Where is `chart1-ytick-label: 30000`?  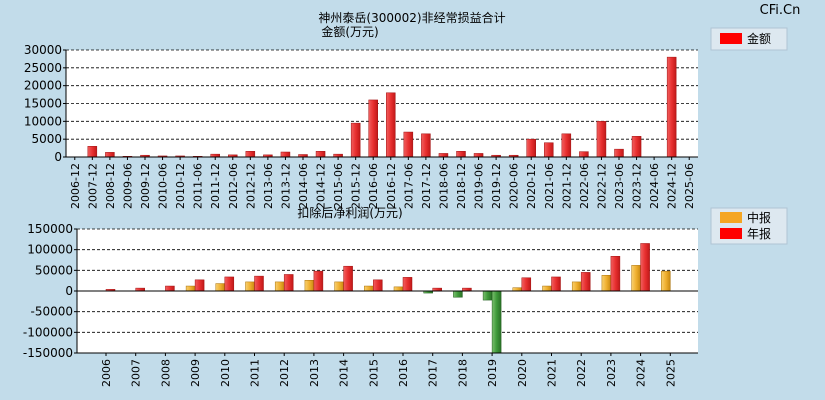
chart1-ytick-label: 30000 is located at coordinates (43, 50).